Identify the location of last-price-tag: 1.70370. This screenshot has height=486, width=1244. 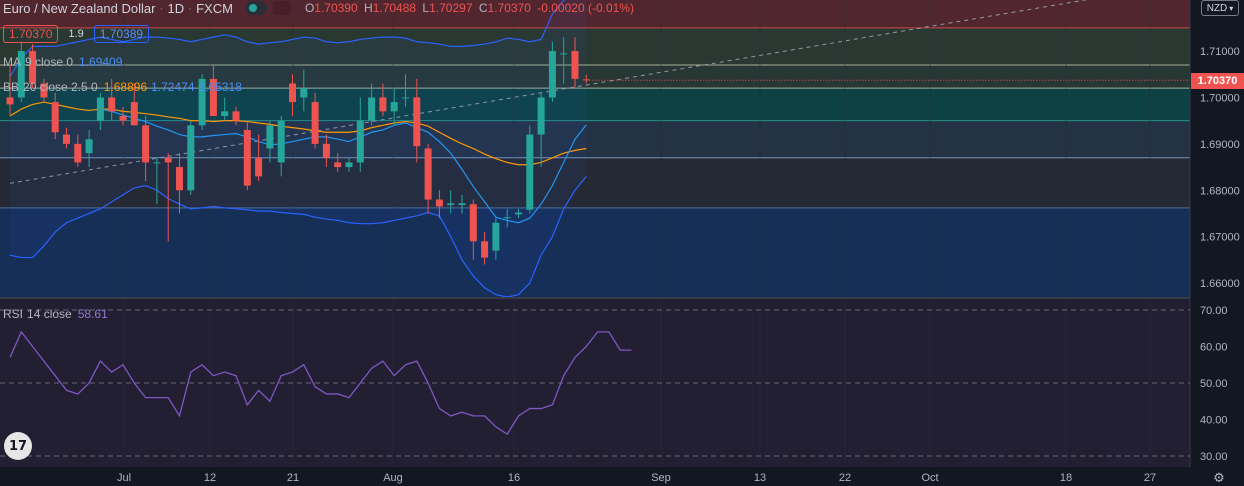
(1217, 81).